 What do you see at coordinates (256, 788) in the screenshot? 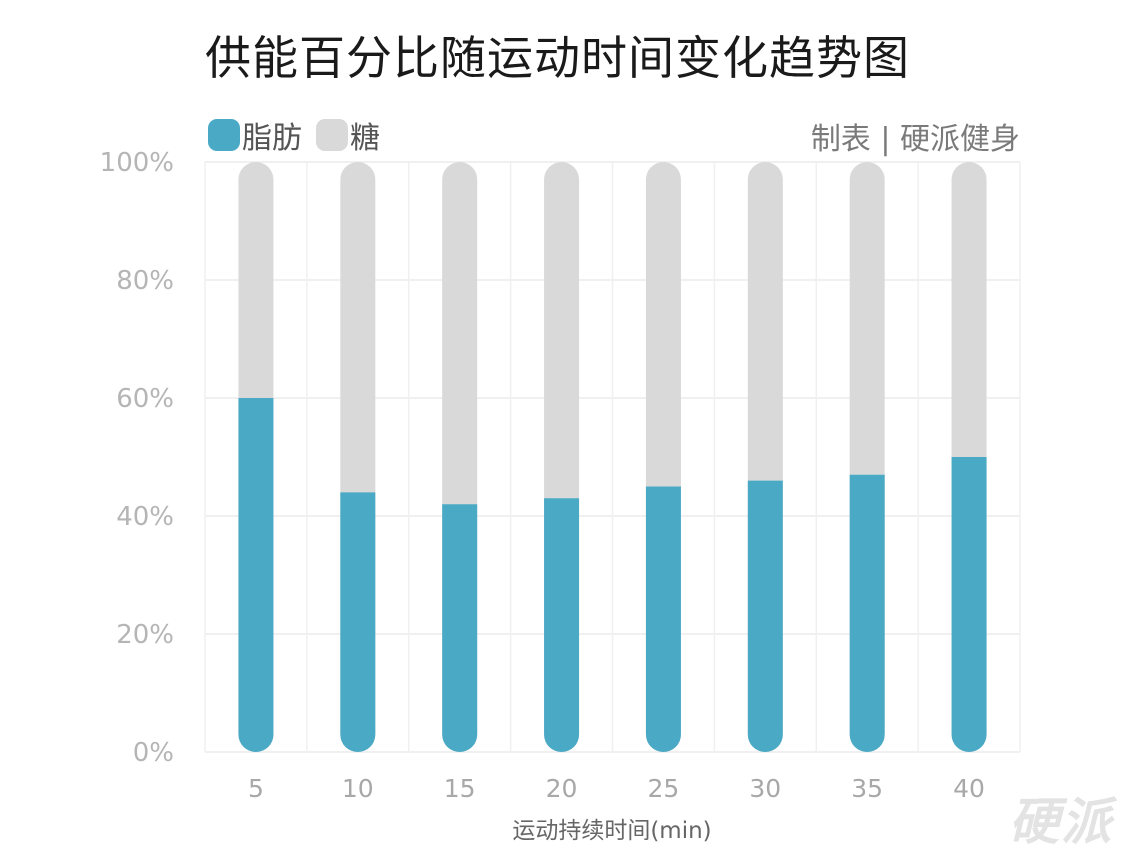
I see `x-tick-label: 5` at bounding box center [256, 788].